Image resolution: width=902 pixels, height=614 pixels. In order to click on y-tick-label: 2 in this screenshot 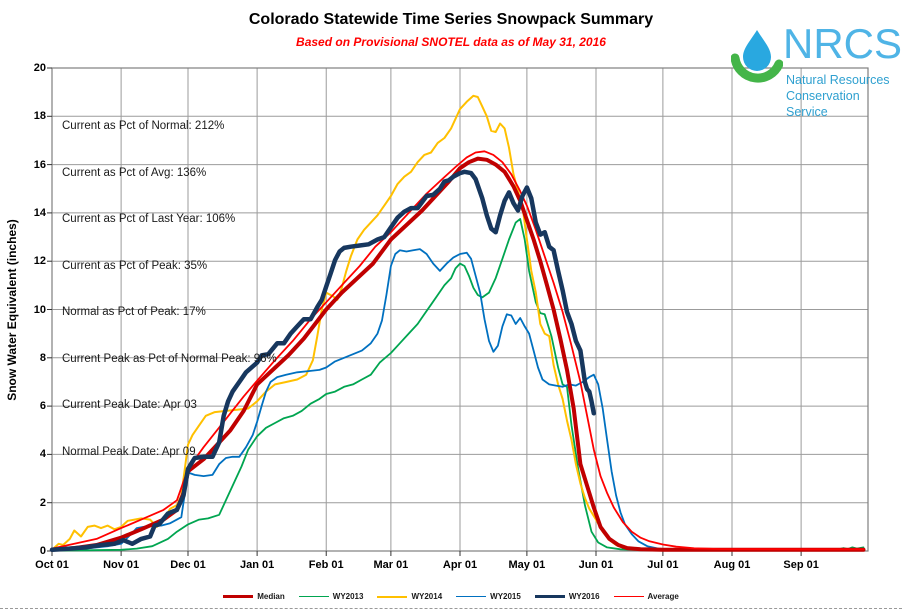, I will do `click(42, 502)`.